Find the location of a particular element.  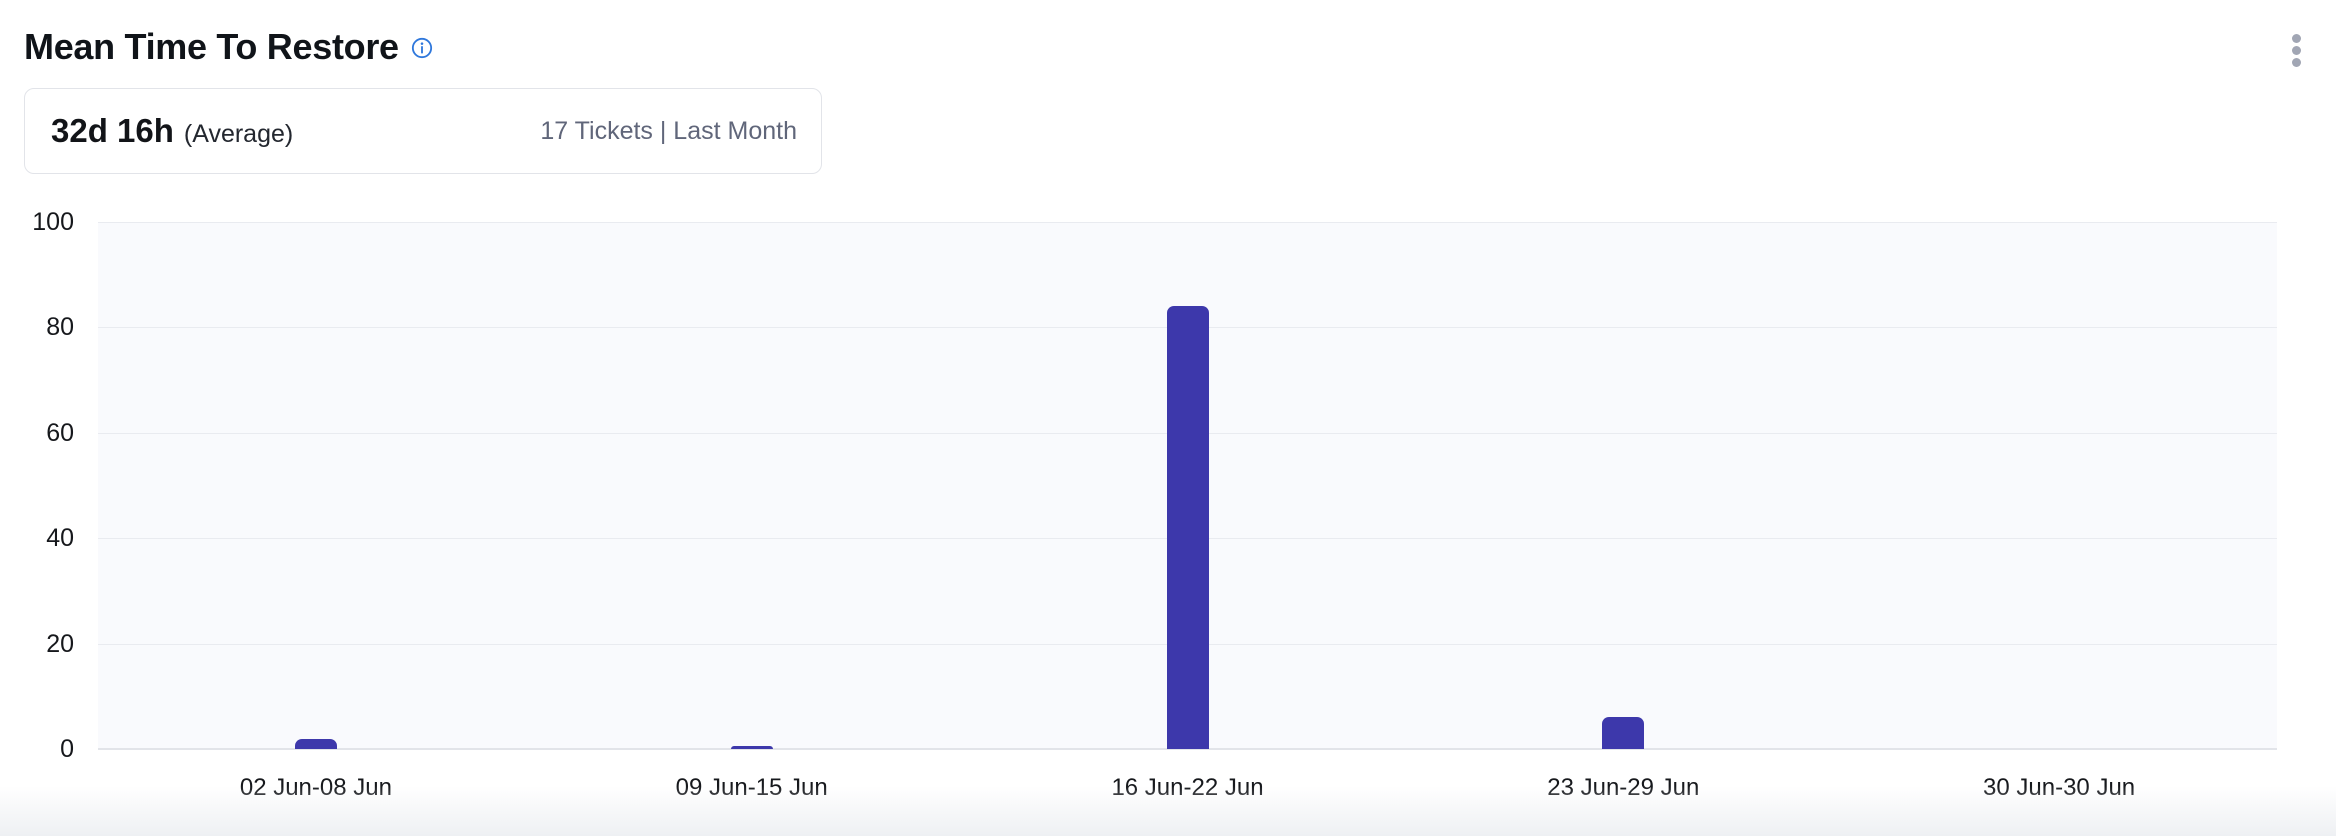

kebab-menu-icon is located at coordinates (2296, 50).